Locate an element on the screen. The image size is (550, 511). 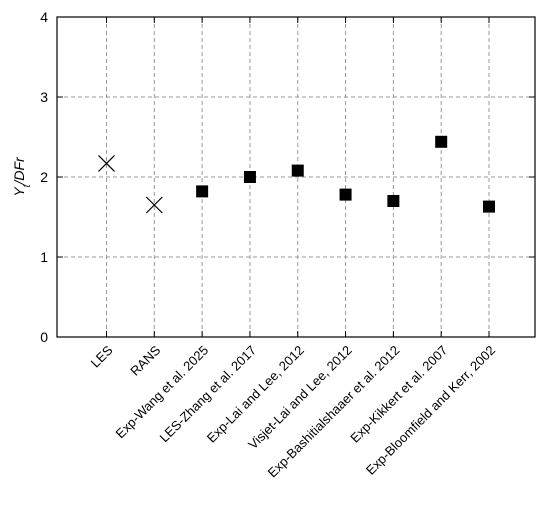
y-axis-label-rest: /DFr is located at coordinates (19, 171).